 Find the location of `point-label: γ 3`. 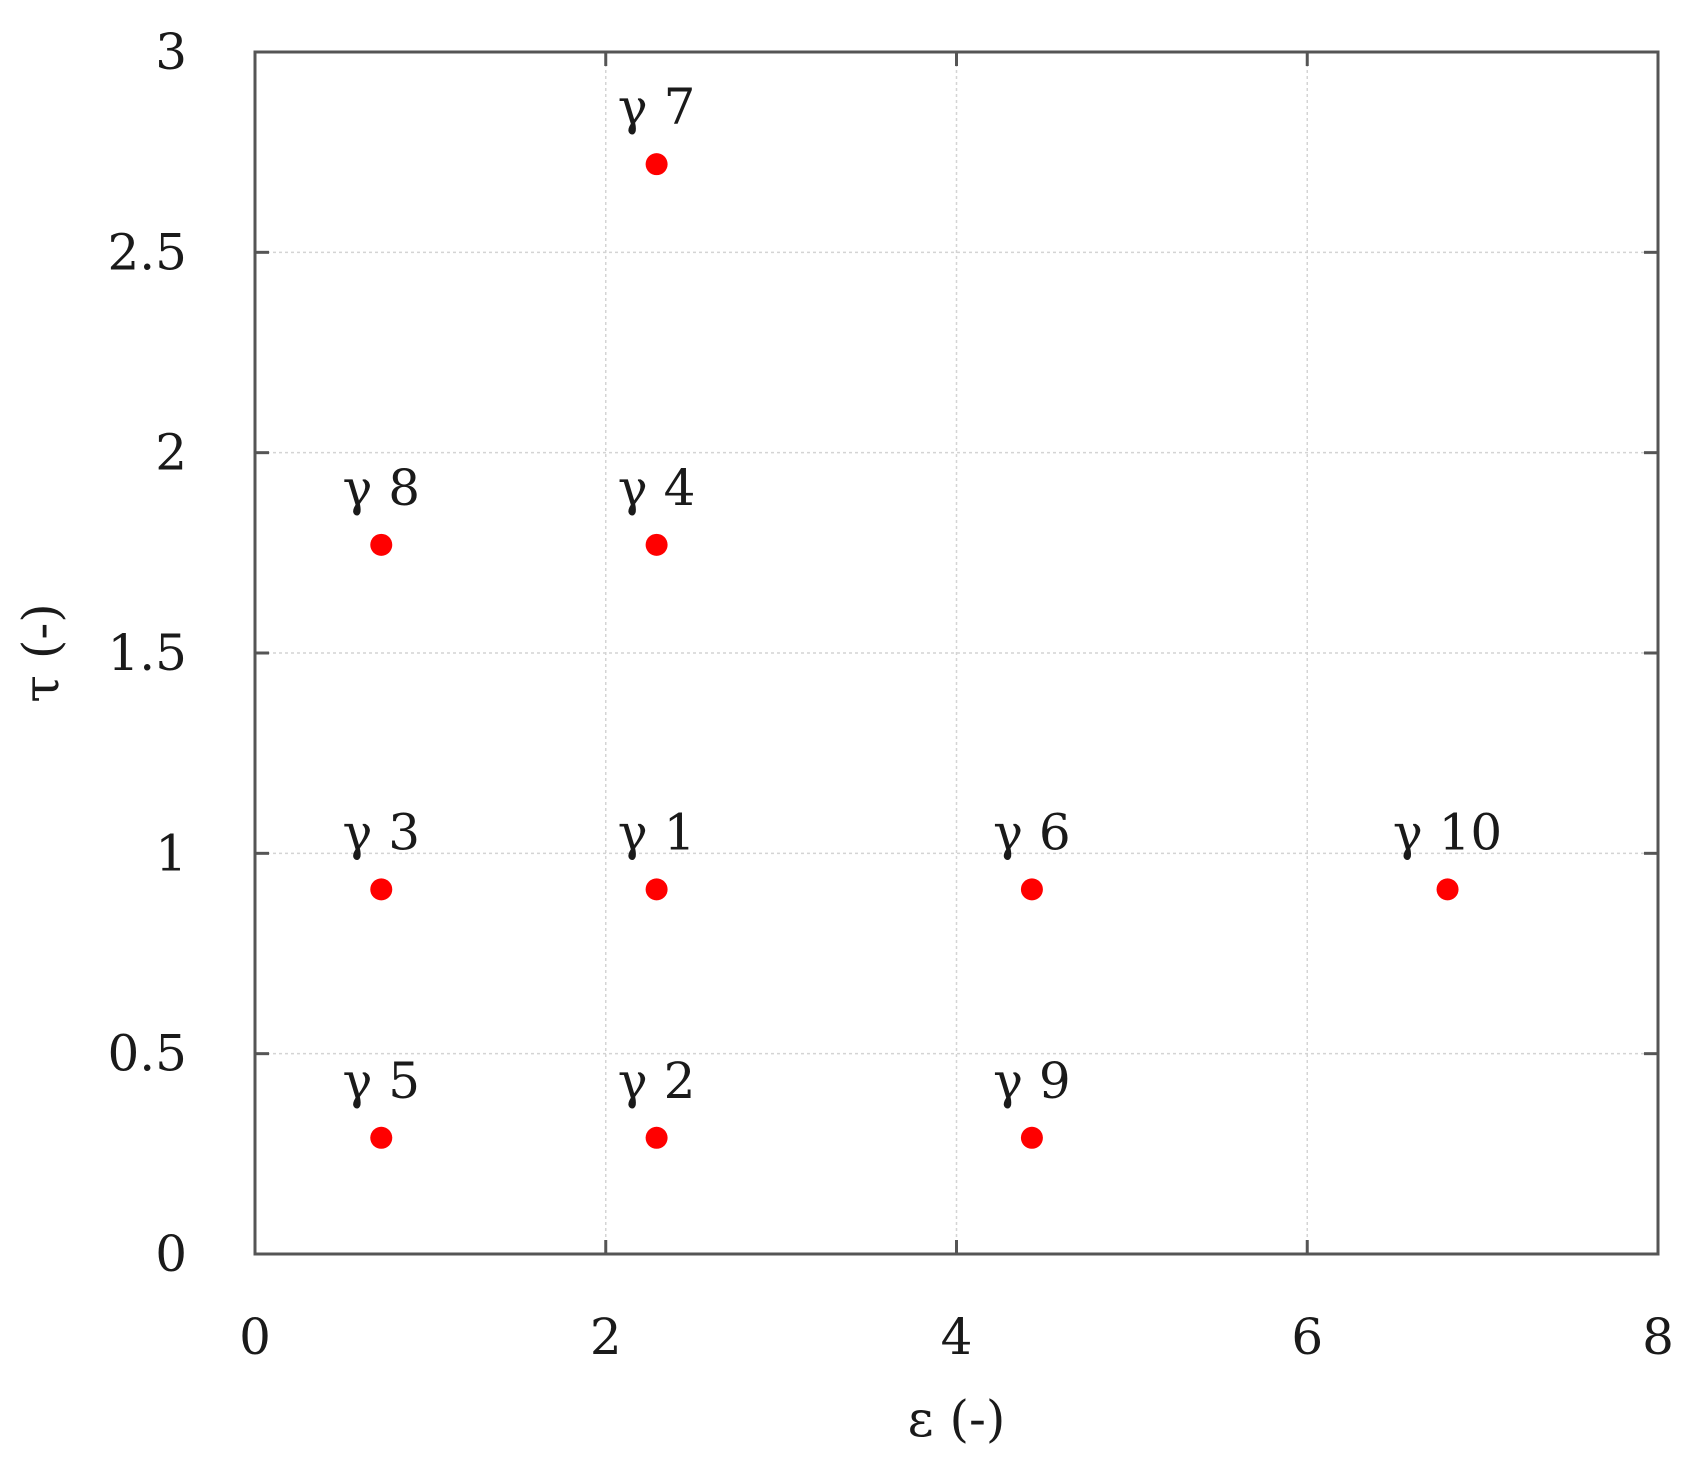

point-label: γ 3 is located at coordinates (381, 832).